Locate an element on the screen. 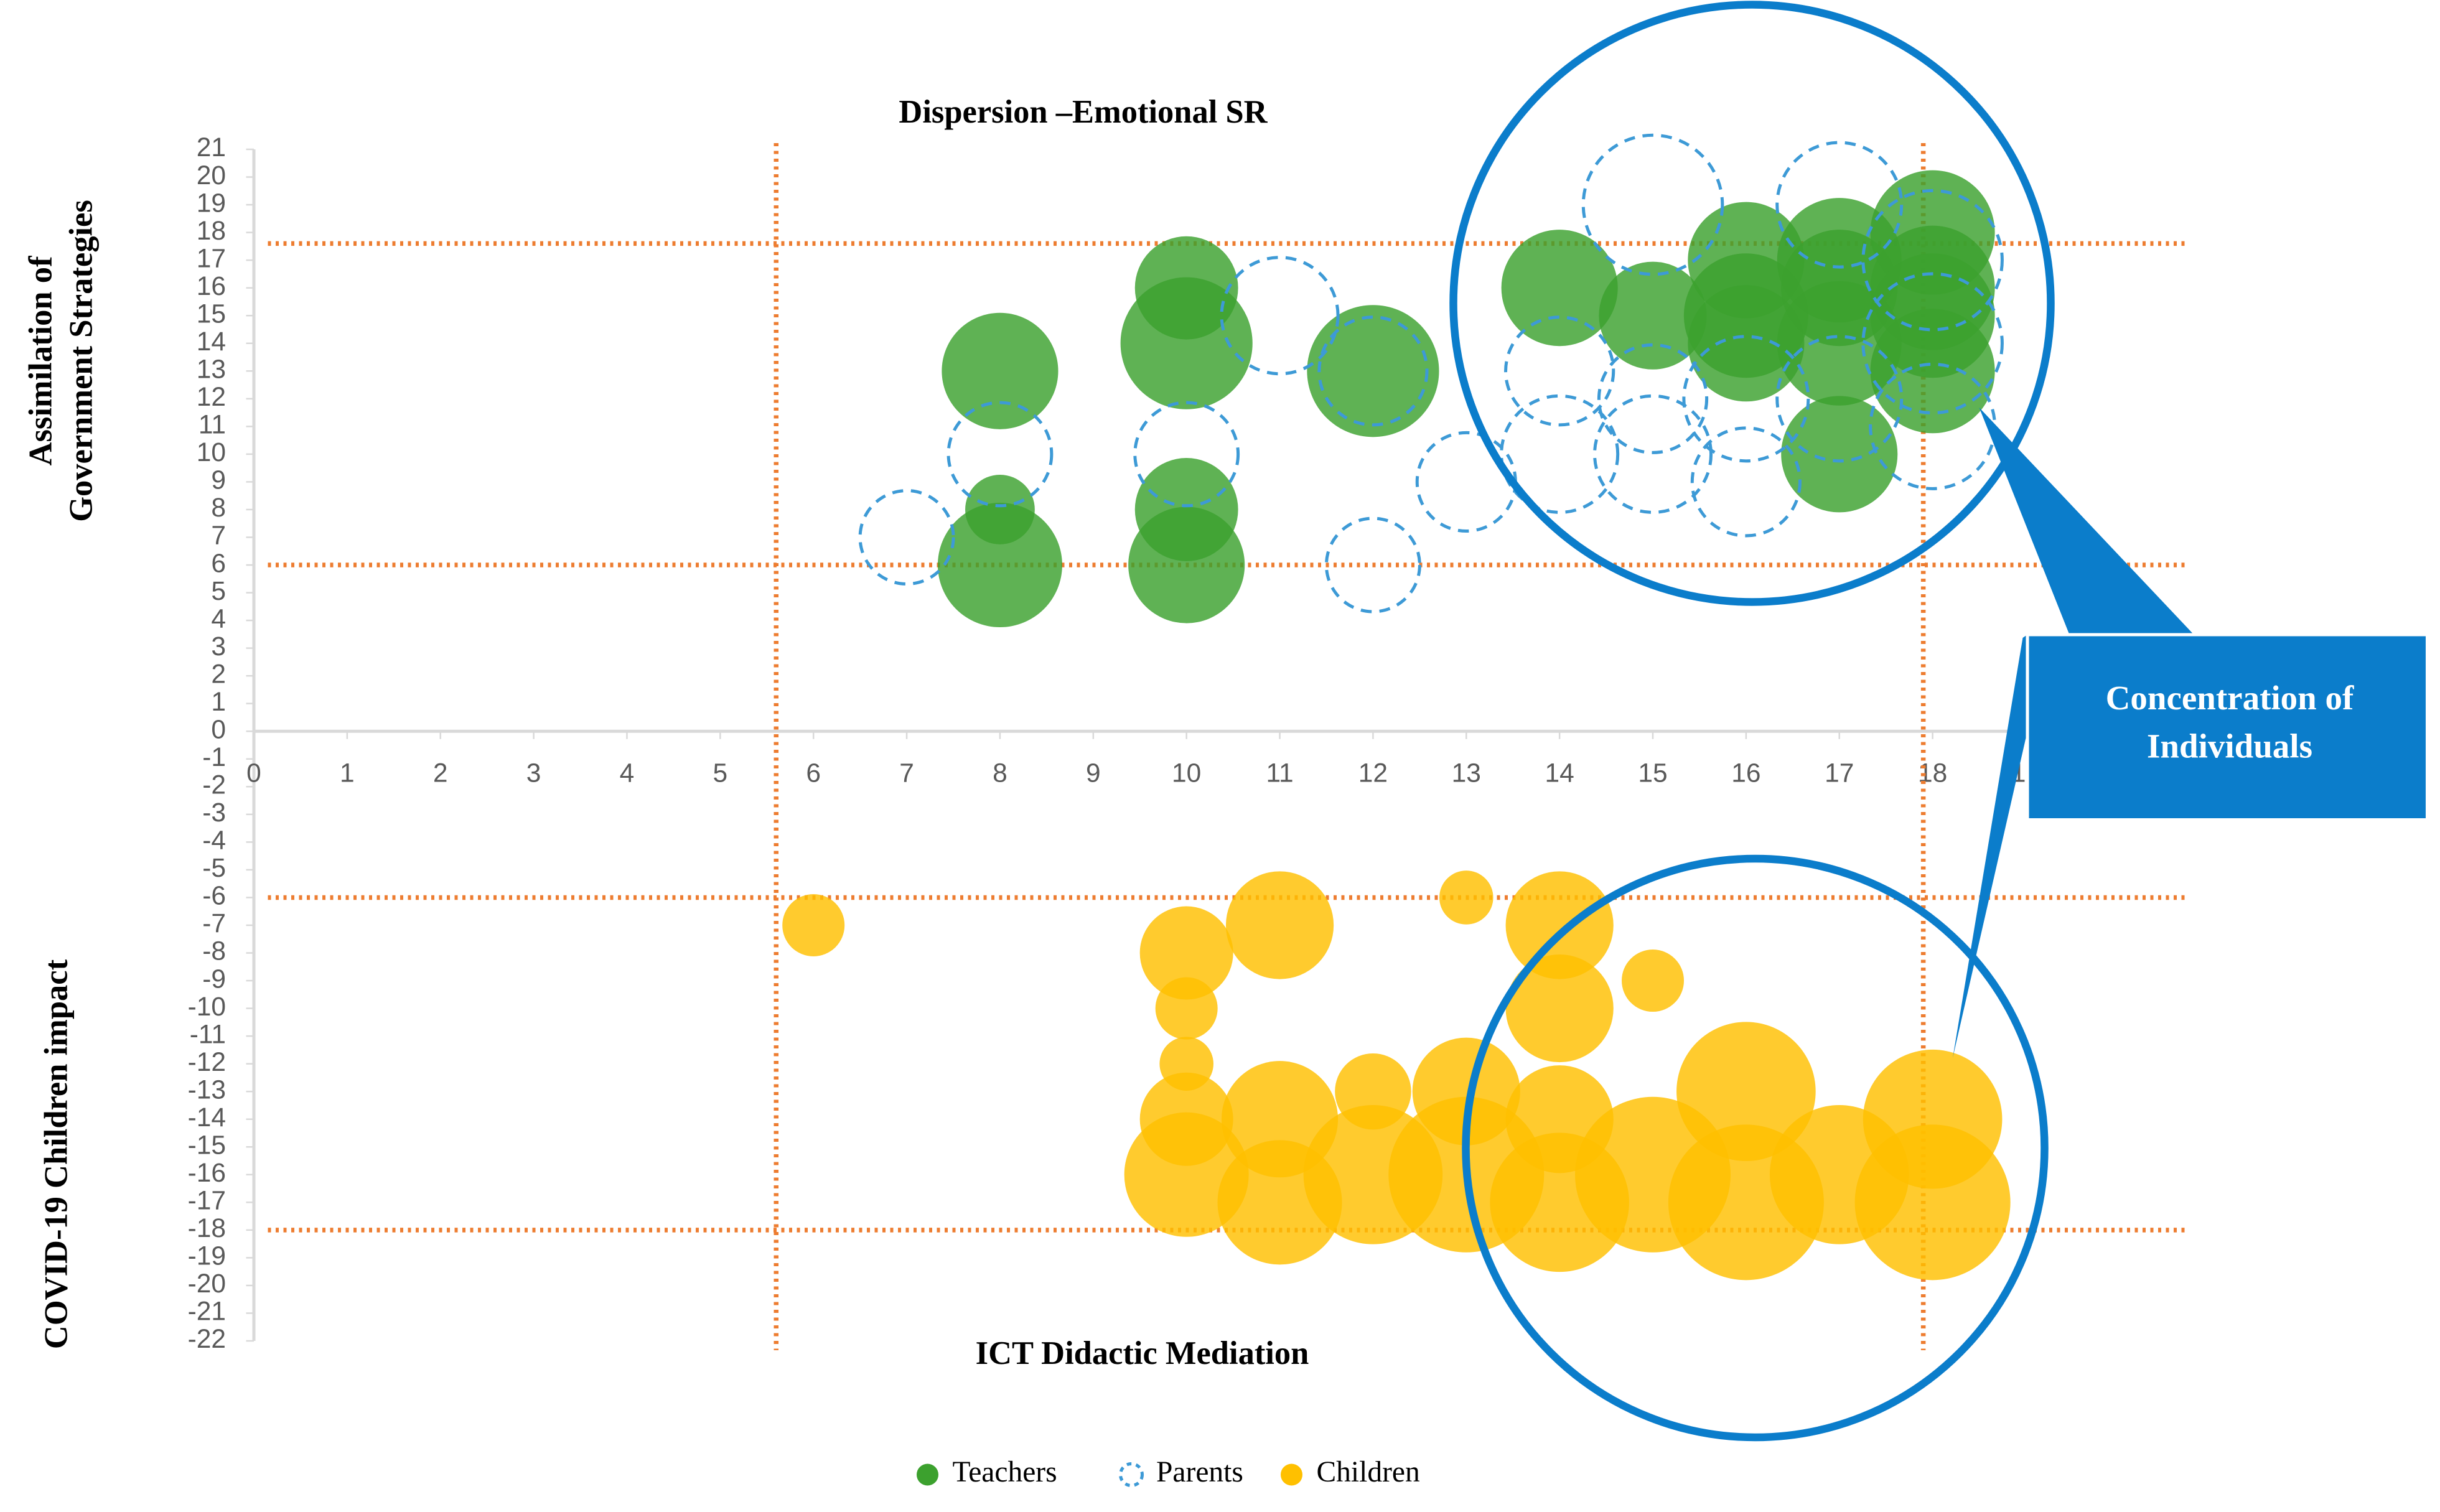  y-tick-label: -11 is located at coordinates (208, 1034).